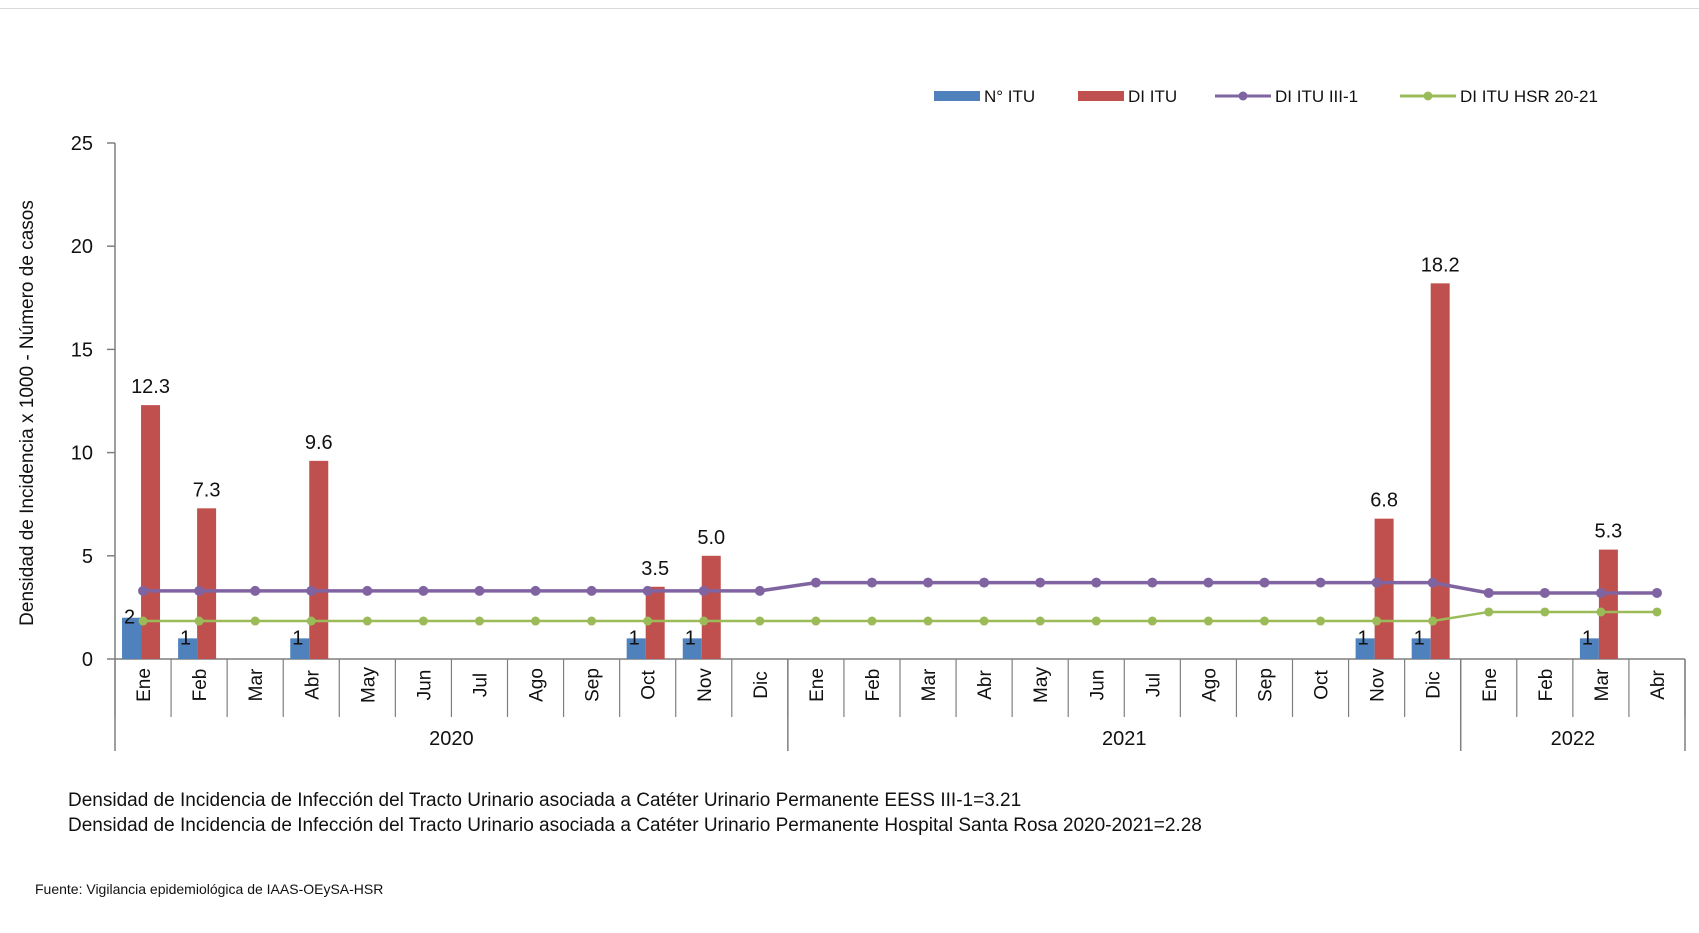 The image size is (1699, 933). I want to click on legend-n-itu-label: N° ITU, so click(1009, 96).